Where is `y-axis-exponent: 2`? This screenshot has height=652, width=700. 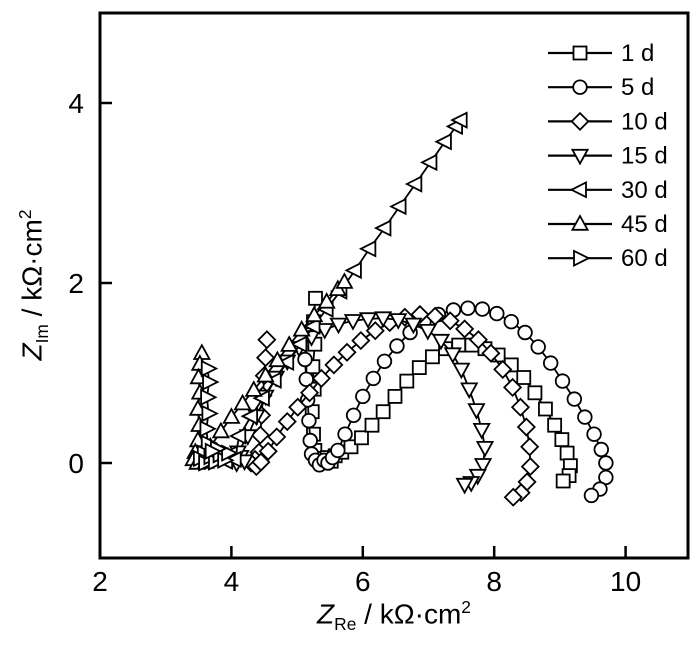
y-axis-exponent: 2 is located at coordinates (25, 214).